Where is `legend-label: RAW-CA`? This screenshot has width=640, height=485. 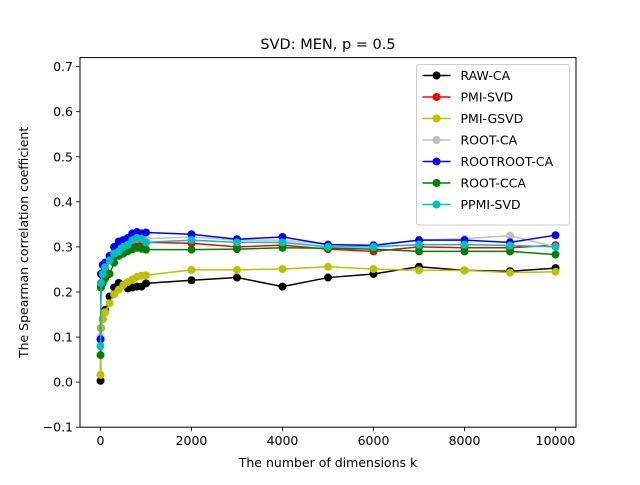 legend-label: RAW-CA is located at coordinates (486, 75).